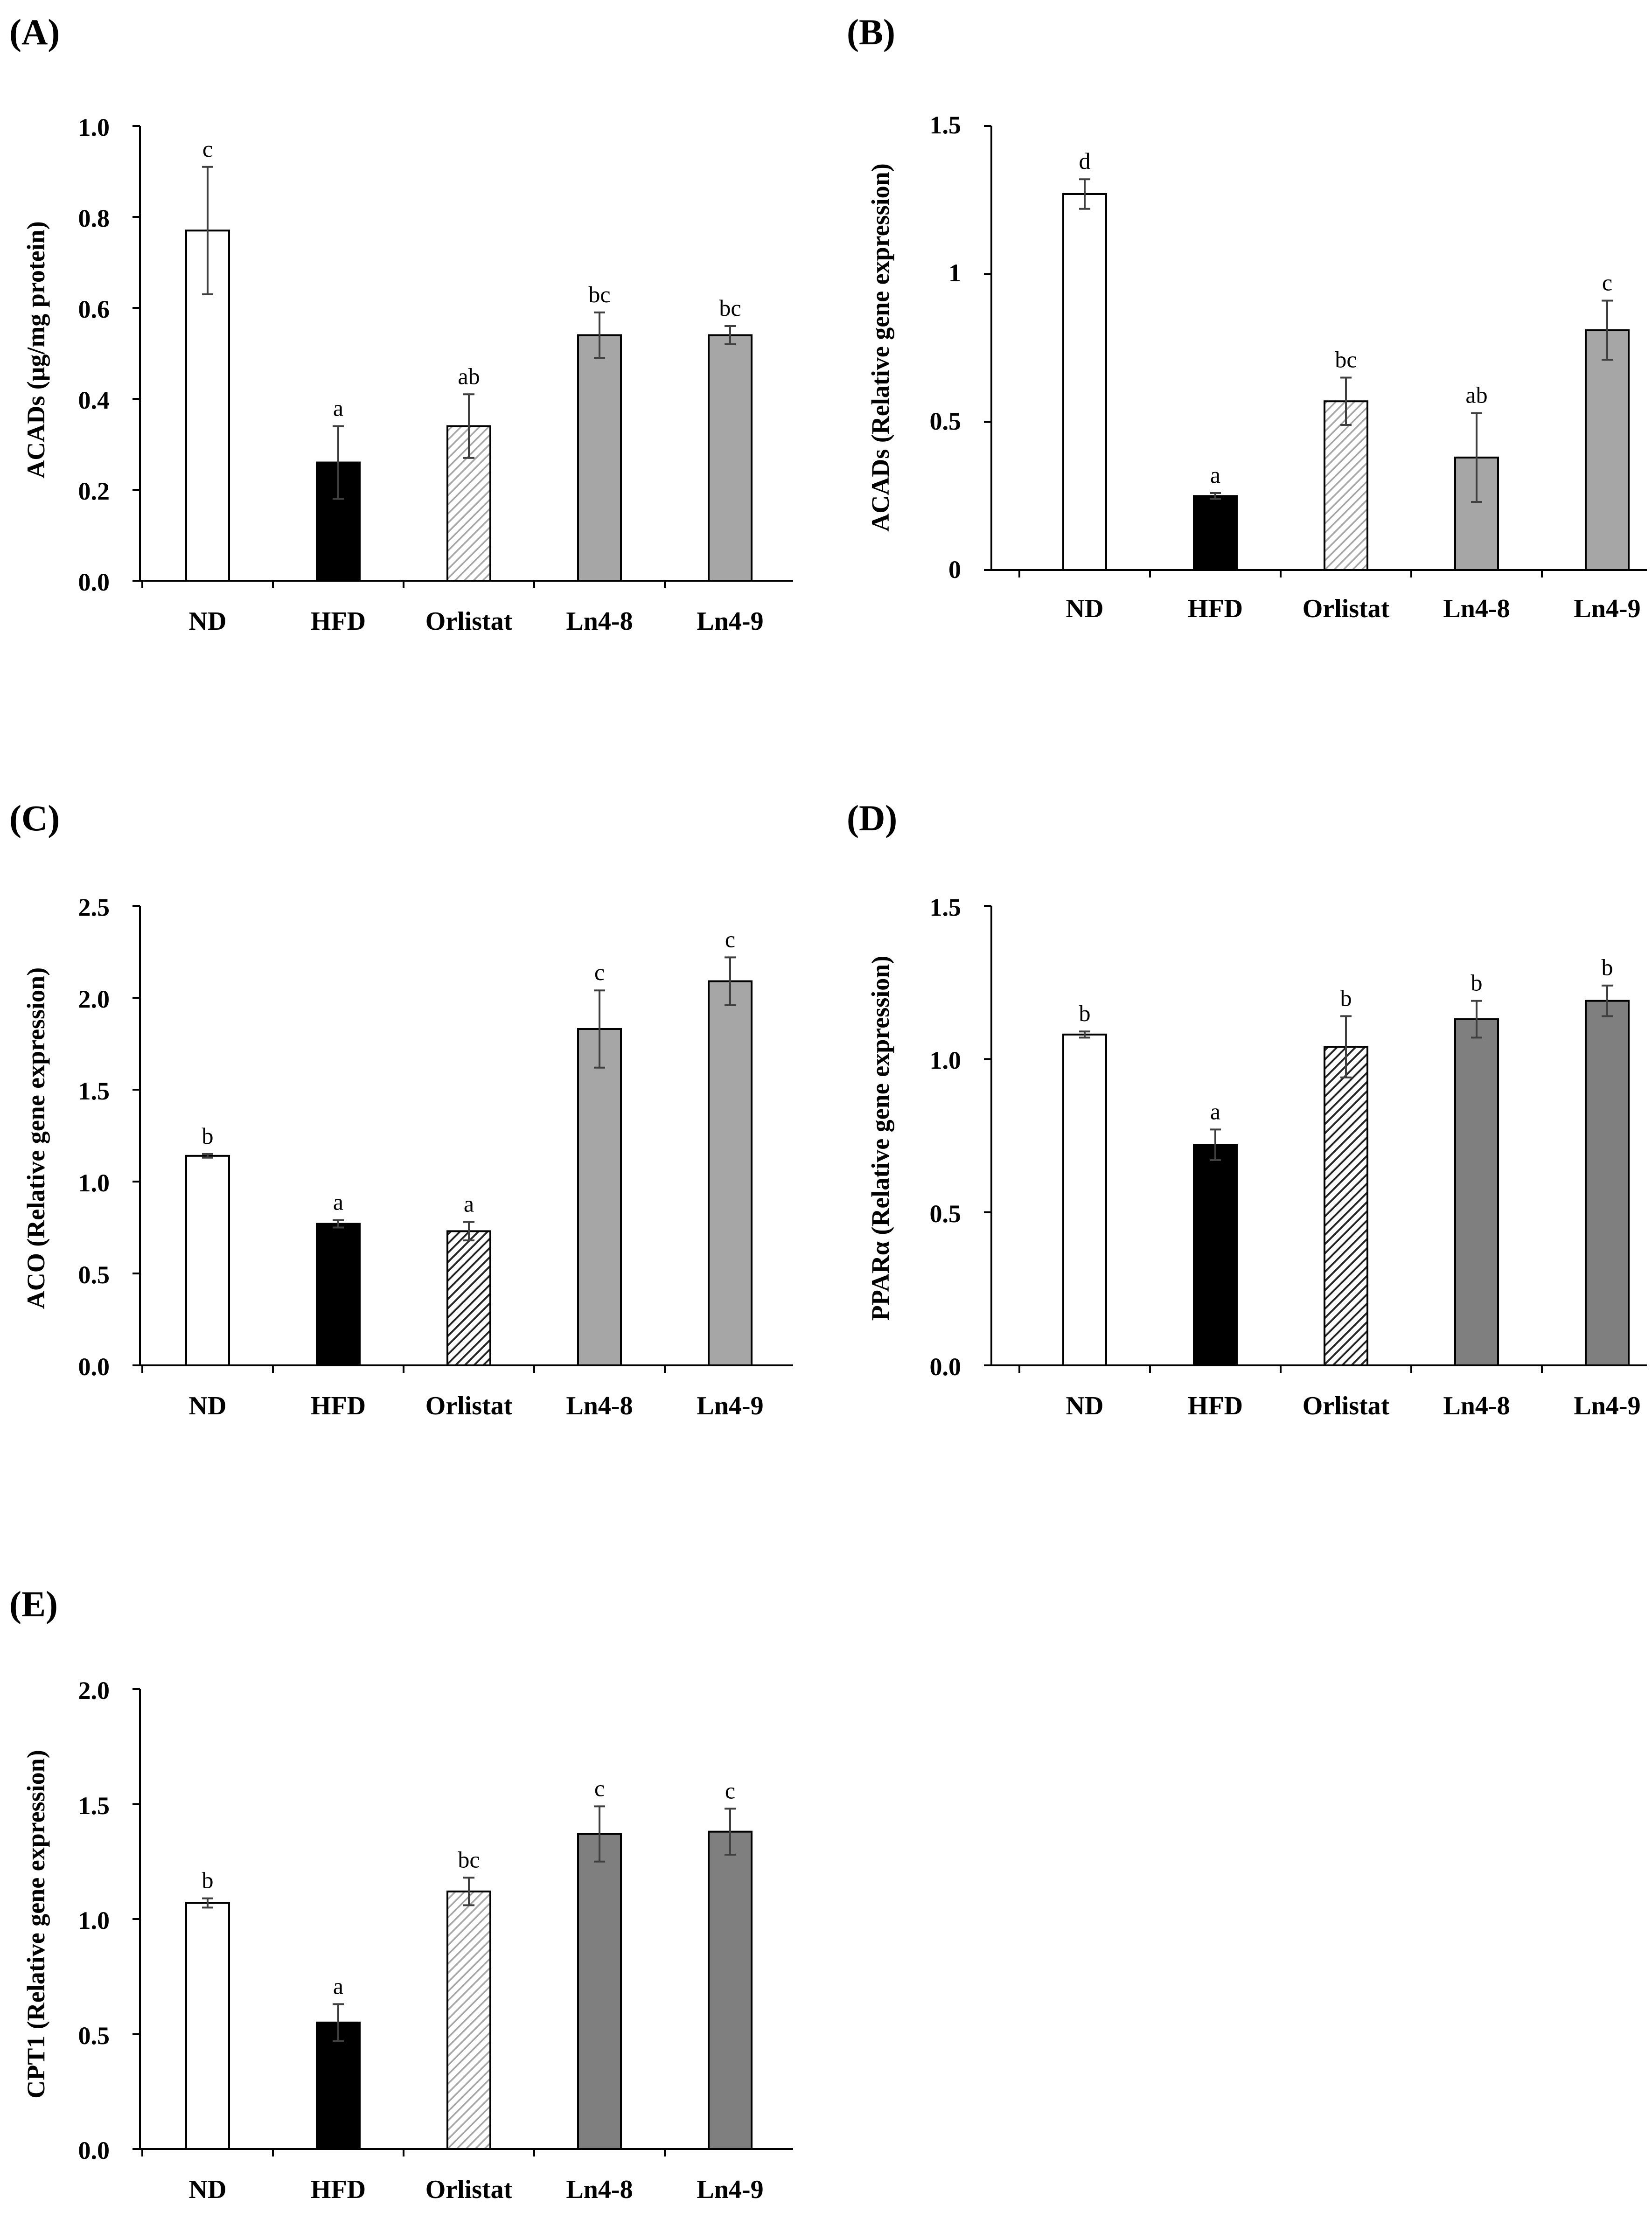 Image resolution: width=1652 pixels, height=2219 pixels. Describe the element at coordinates (94, 491) in the screenshot. I see `y-tick-label: 0.2` at that location.